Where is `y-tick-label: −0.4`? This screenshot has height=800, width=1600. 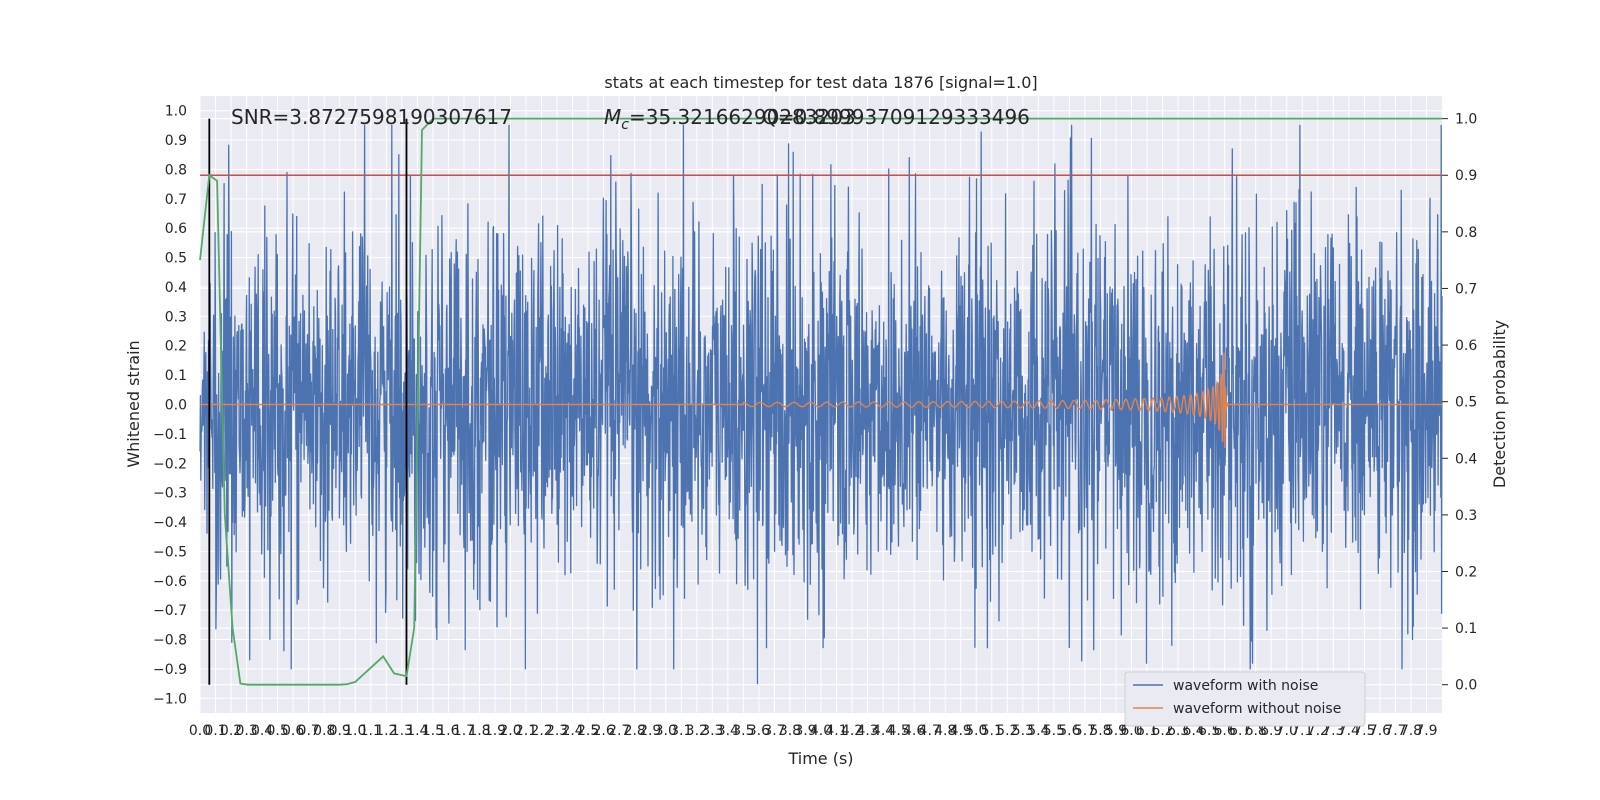
y-tick-label: −0.4 is located at coordinates (170, 523).